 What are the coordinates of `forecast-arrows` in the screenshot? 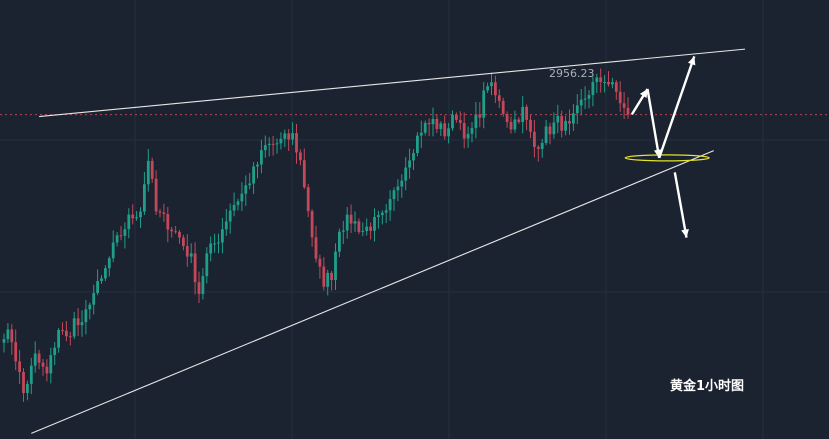 It's located at (663, 146).